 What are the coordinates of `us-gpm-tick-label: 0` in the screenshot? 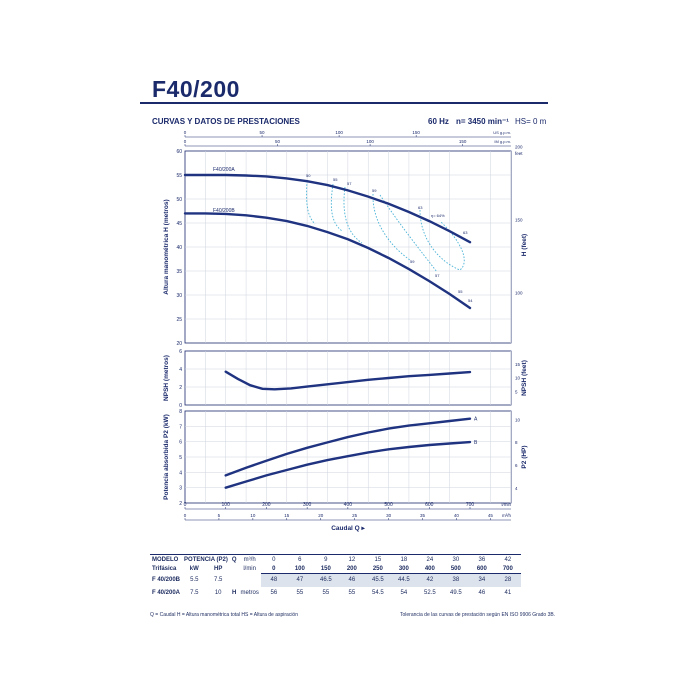 It's located at (185, 132).